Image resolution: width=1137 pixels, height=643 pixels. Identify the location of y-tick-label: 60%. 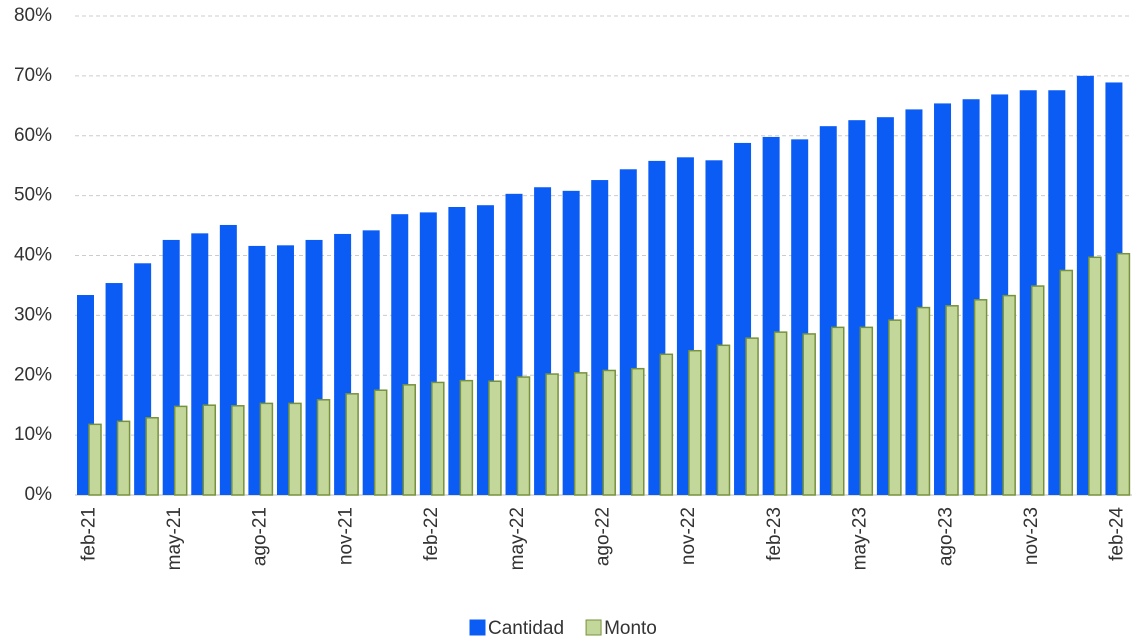
(33, 135).